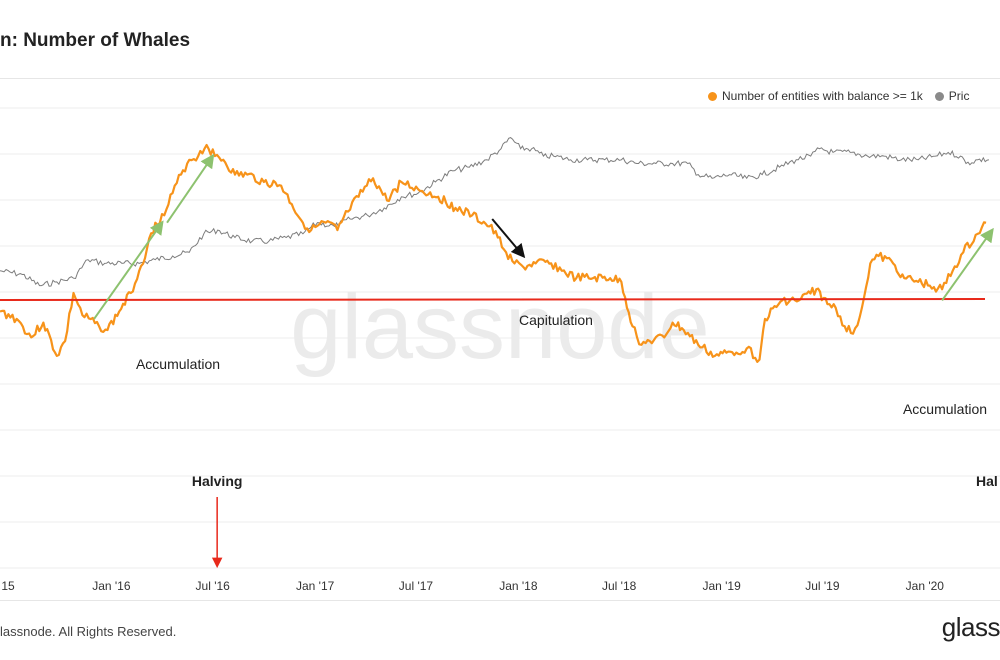 The width and height of the screenshot is (1000, 660). What do you see at coordinates (315, 586) in the screenshot?
I see `x-tick-label-3: Jan '17` at bounding box center [315, 586].